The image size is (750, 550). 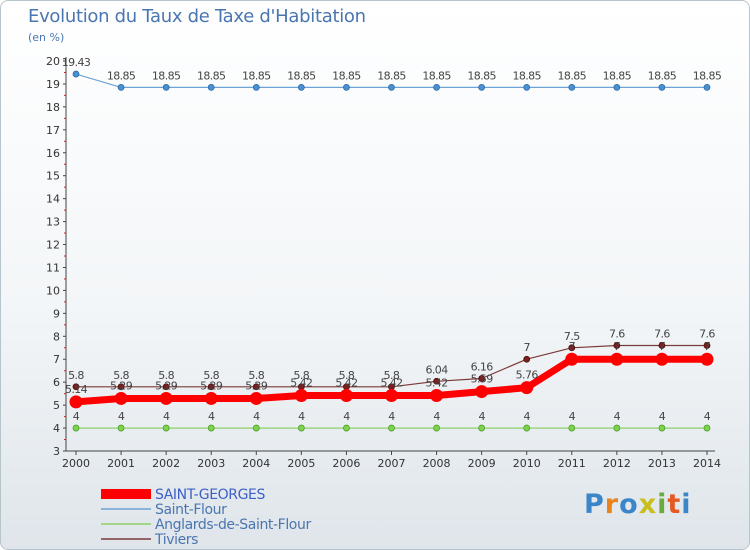 What do you see at coordinates (56, 313) in the screenshot?
I see `y-tick-label: 9` at bounding box center [56, 313].